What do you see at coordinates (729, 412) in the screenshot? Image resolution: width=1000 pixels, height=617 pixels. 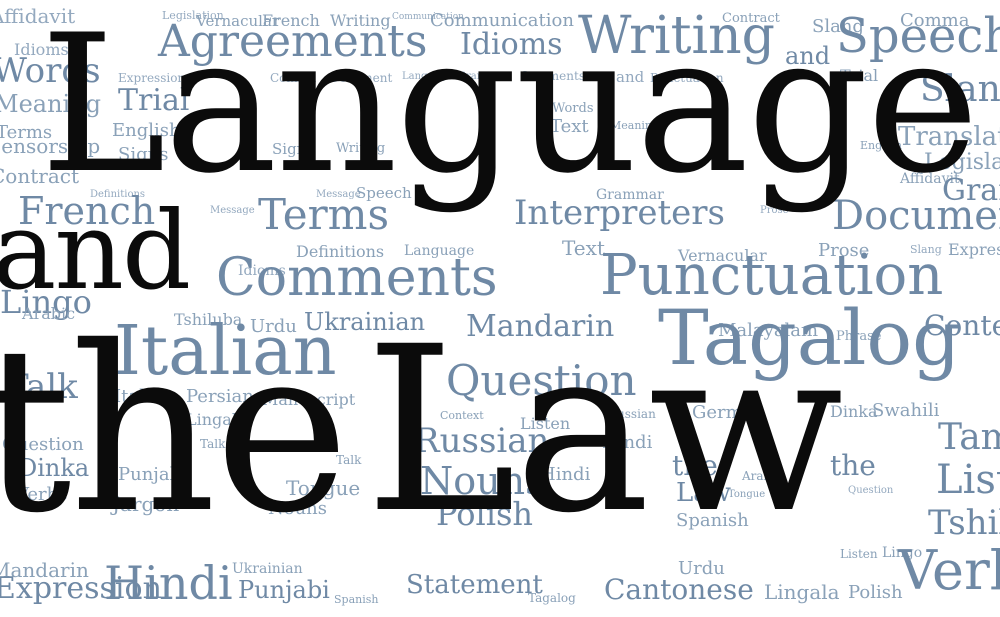 I see `cloud-word: German` at bounding box center [729, 412].